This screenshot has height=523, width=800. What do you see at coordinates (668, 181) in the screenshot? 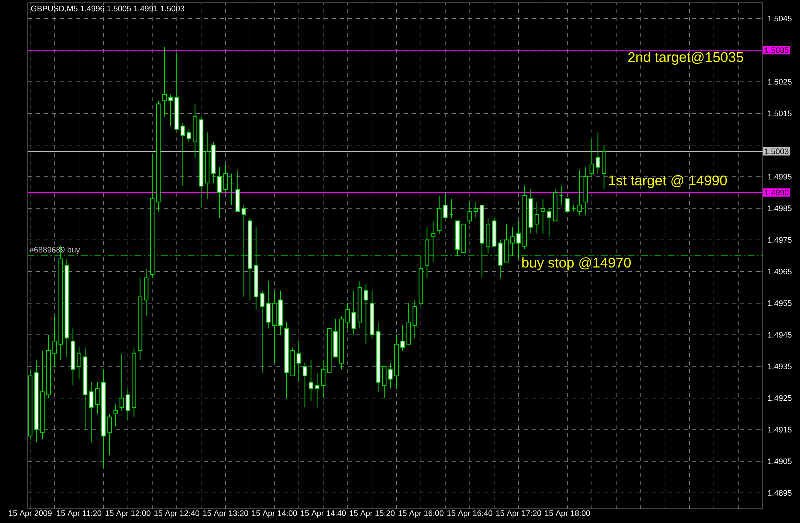
I see `annotation: 1st target @ 14990` at bounding box center [668, 181].